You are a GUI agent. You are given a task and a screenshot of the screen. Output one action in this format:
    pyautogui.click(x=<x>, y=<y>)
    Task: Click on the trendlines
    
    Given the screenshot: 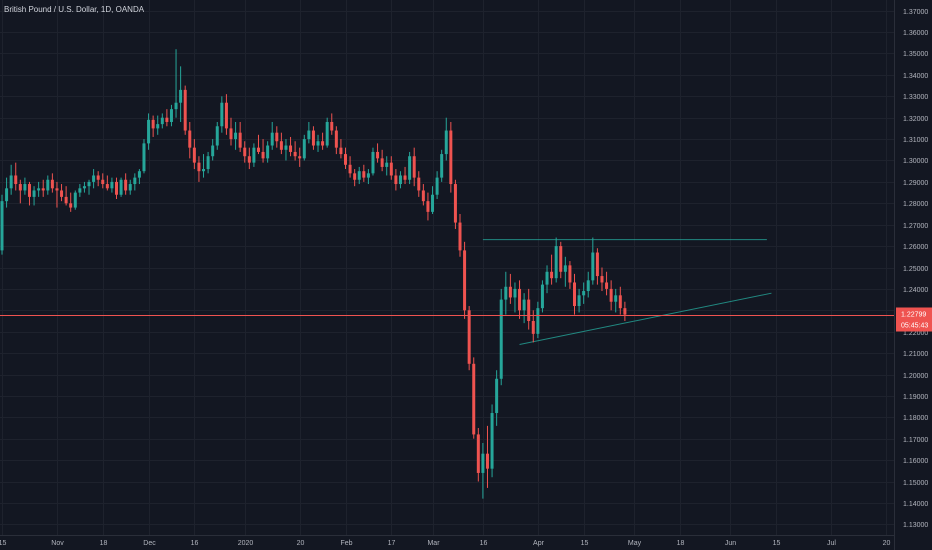 What is the action you would take?
    pyautogui.click(x=627, y=292)
    